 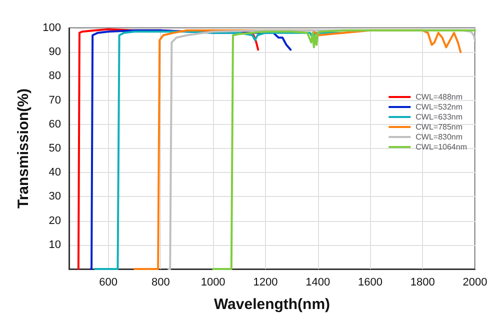 I want to click on y-tick-label: 70, so click(x=54, y=100).